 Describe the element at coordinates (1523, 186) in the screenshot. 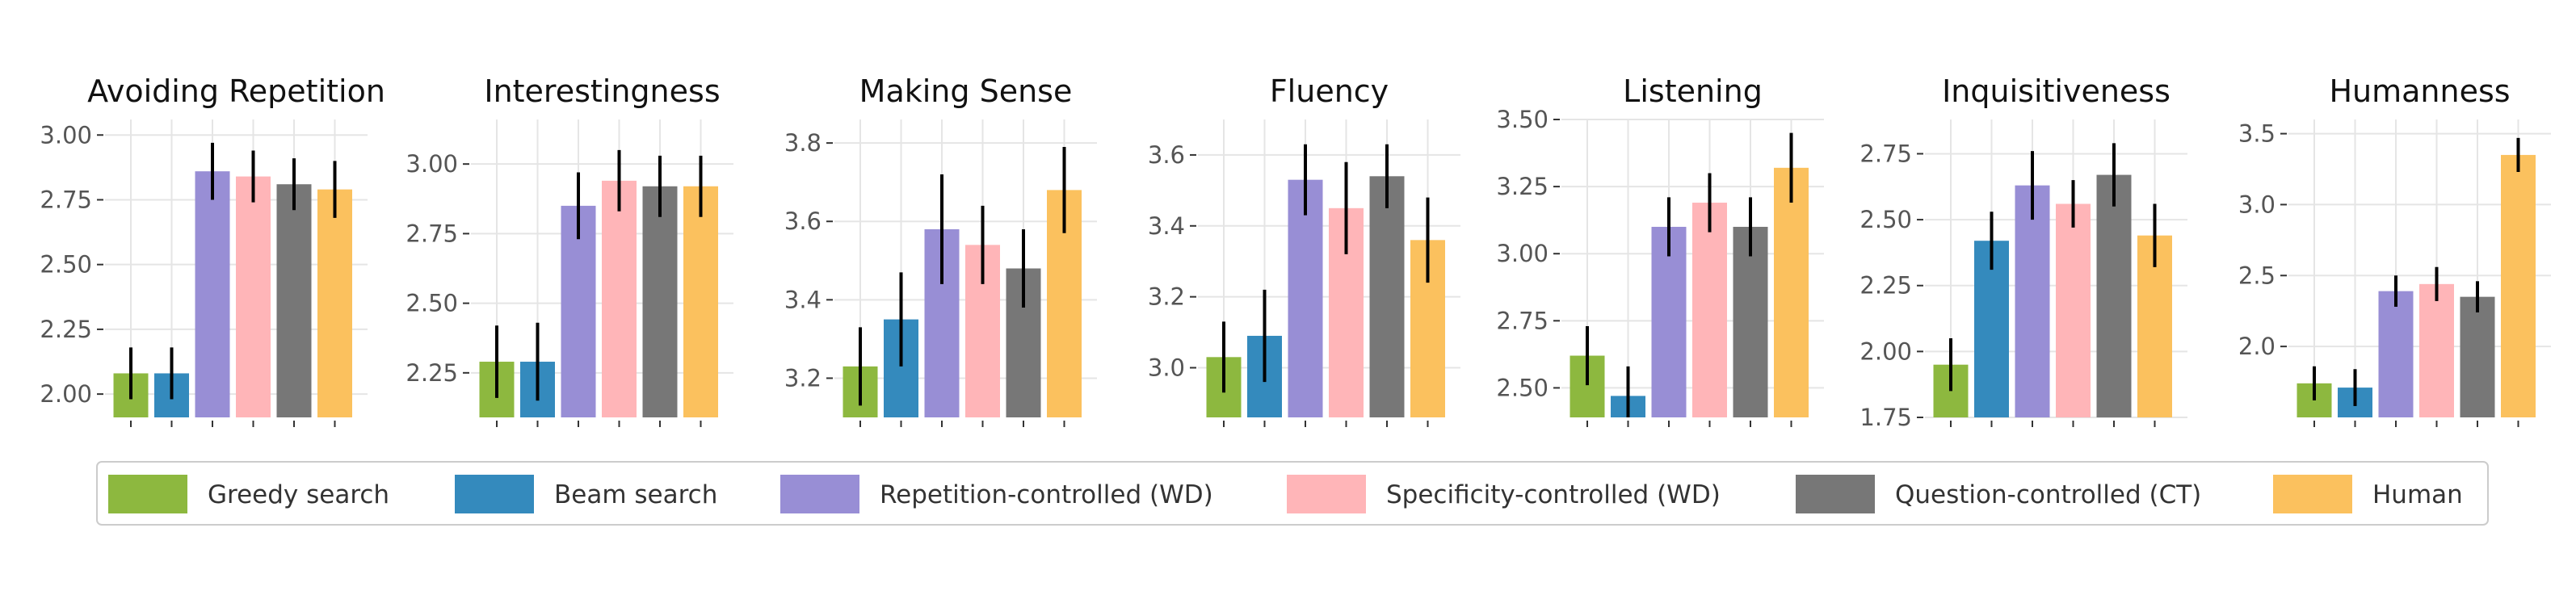

I see `y-tick-label: 3.25` at that location.